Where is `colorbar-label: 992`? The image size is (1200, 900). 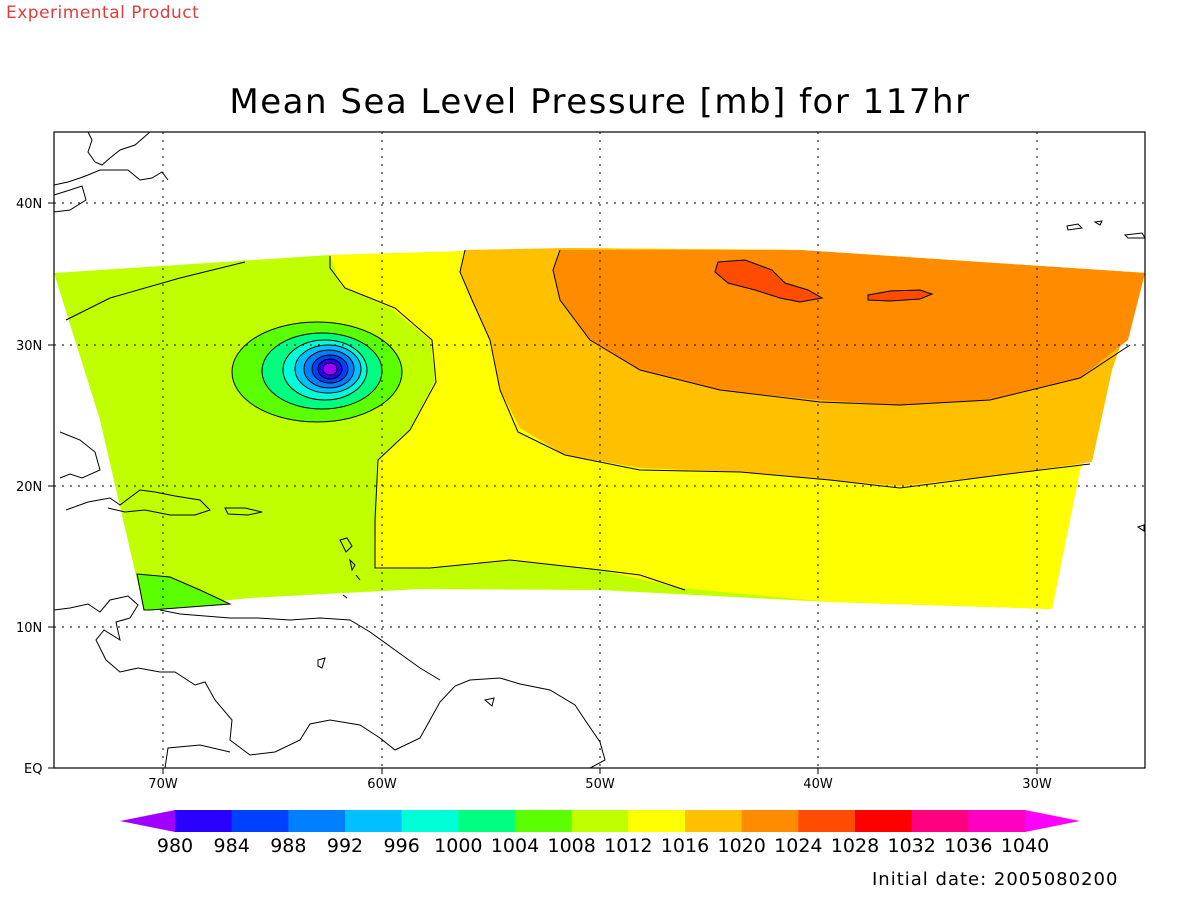 colorbar-label: 992 is located at coordinates (345, 846).